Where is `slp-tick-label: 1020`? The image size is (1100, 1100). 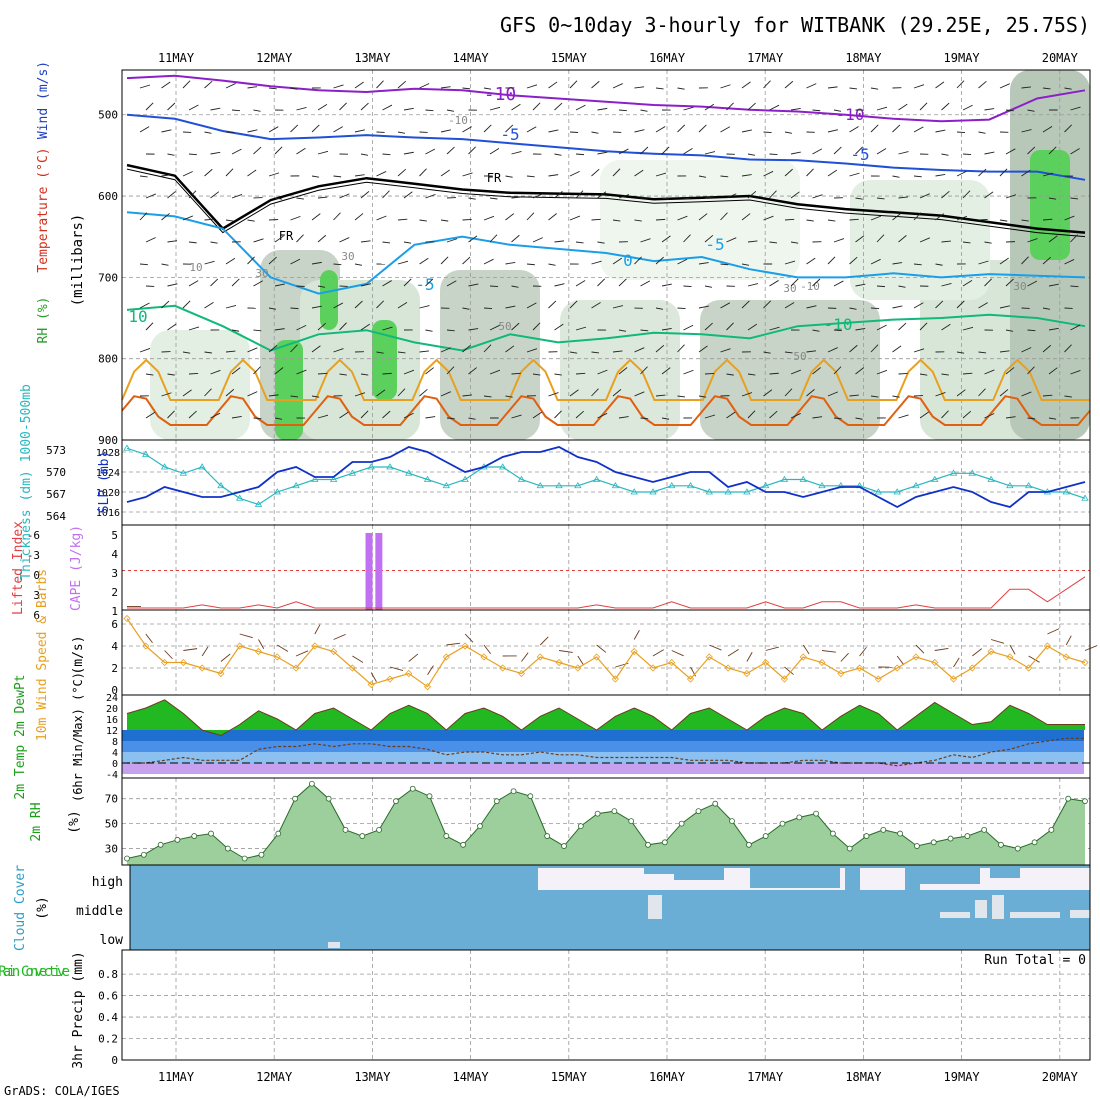 slp-tick-label: 1020 is located at coordinates (108, 493).